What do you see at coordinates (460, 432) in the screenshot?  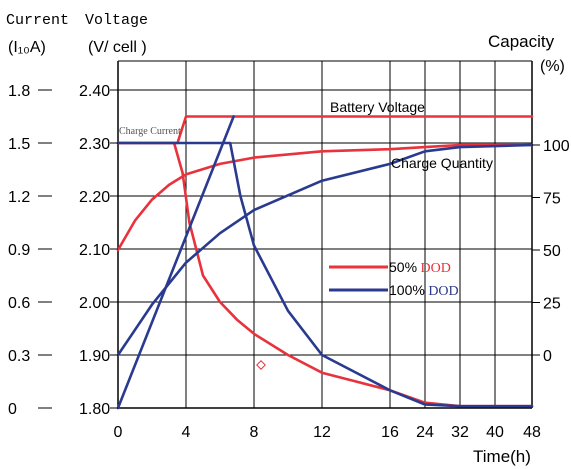 I see `time-tick-label: 32` at bounding box center [460, 432].